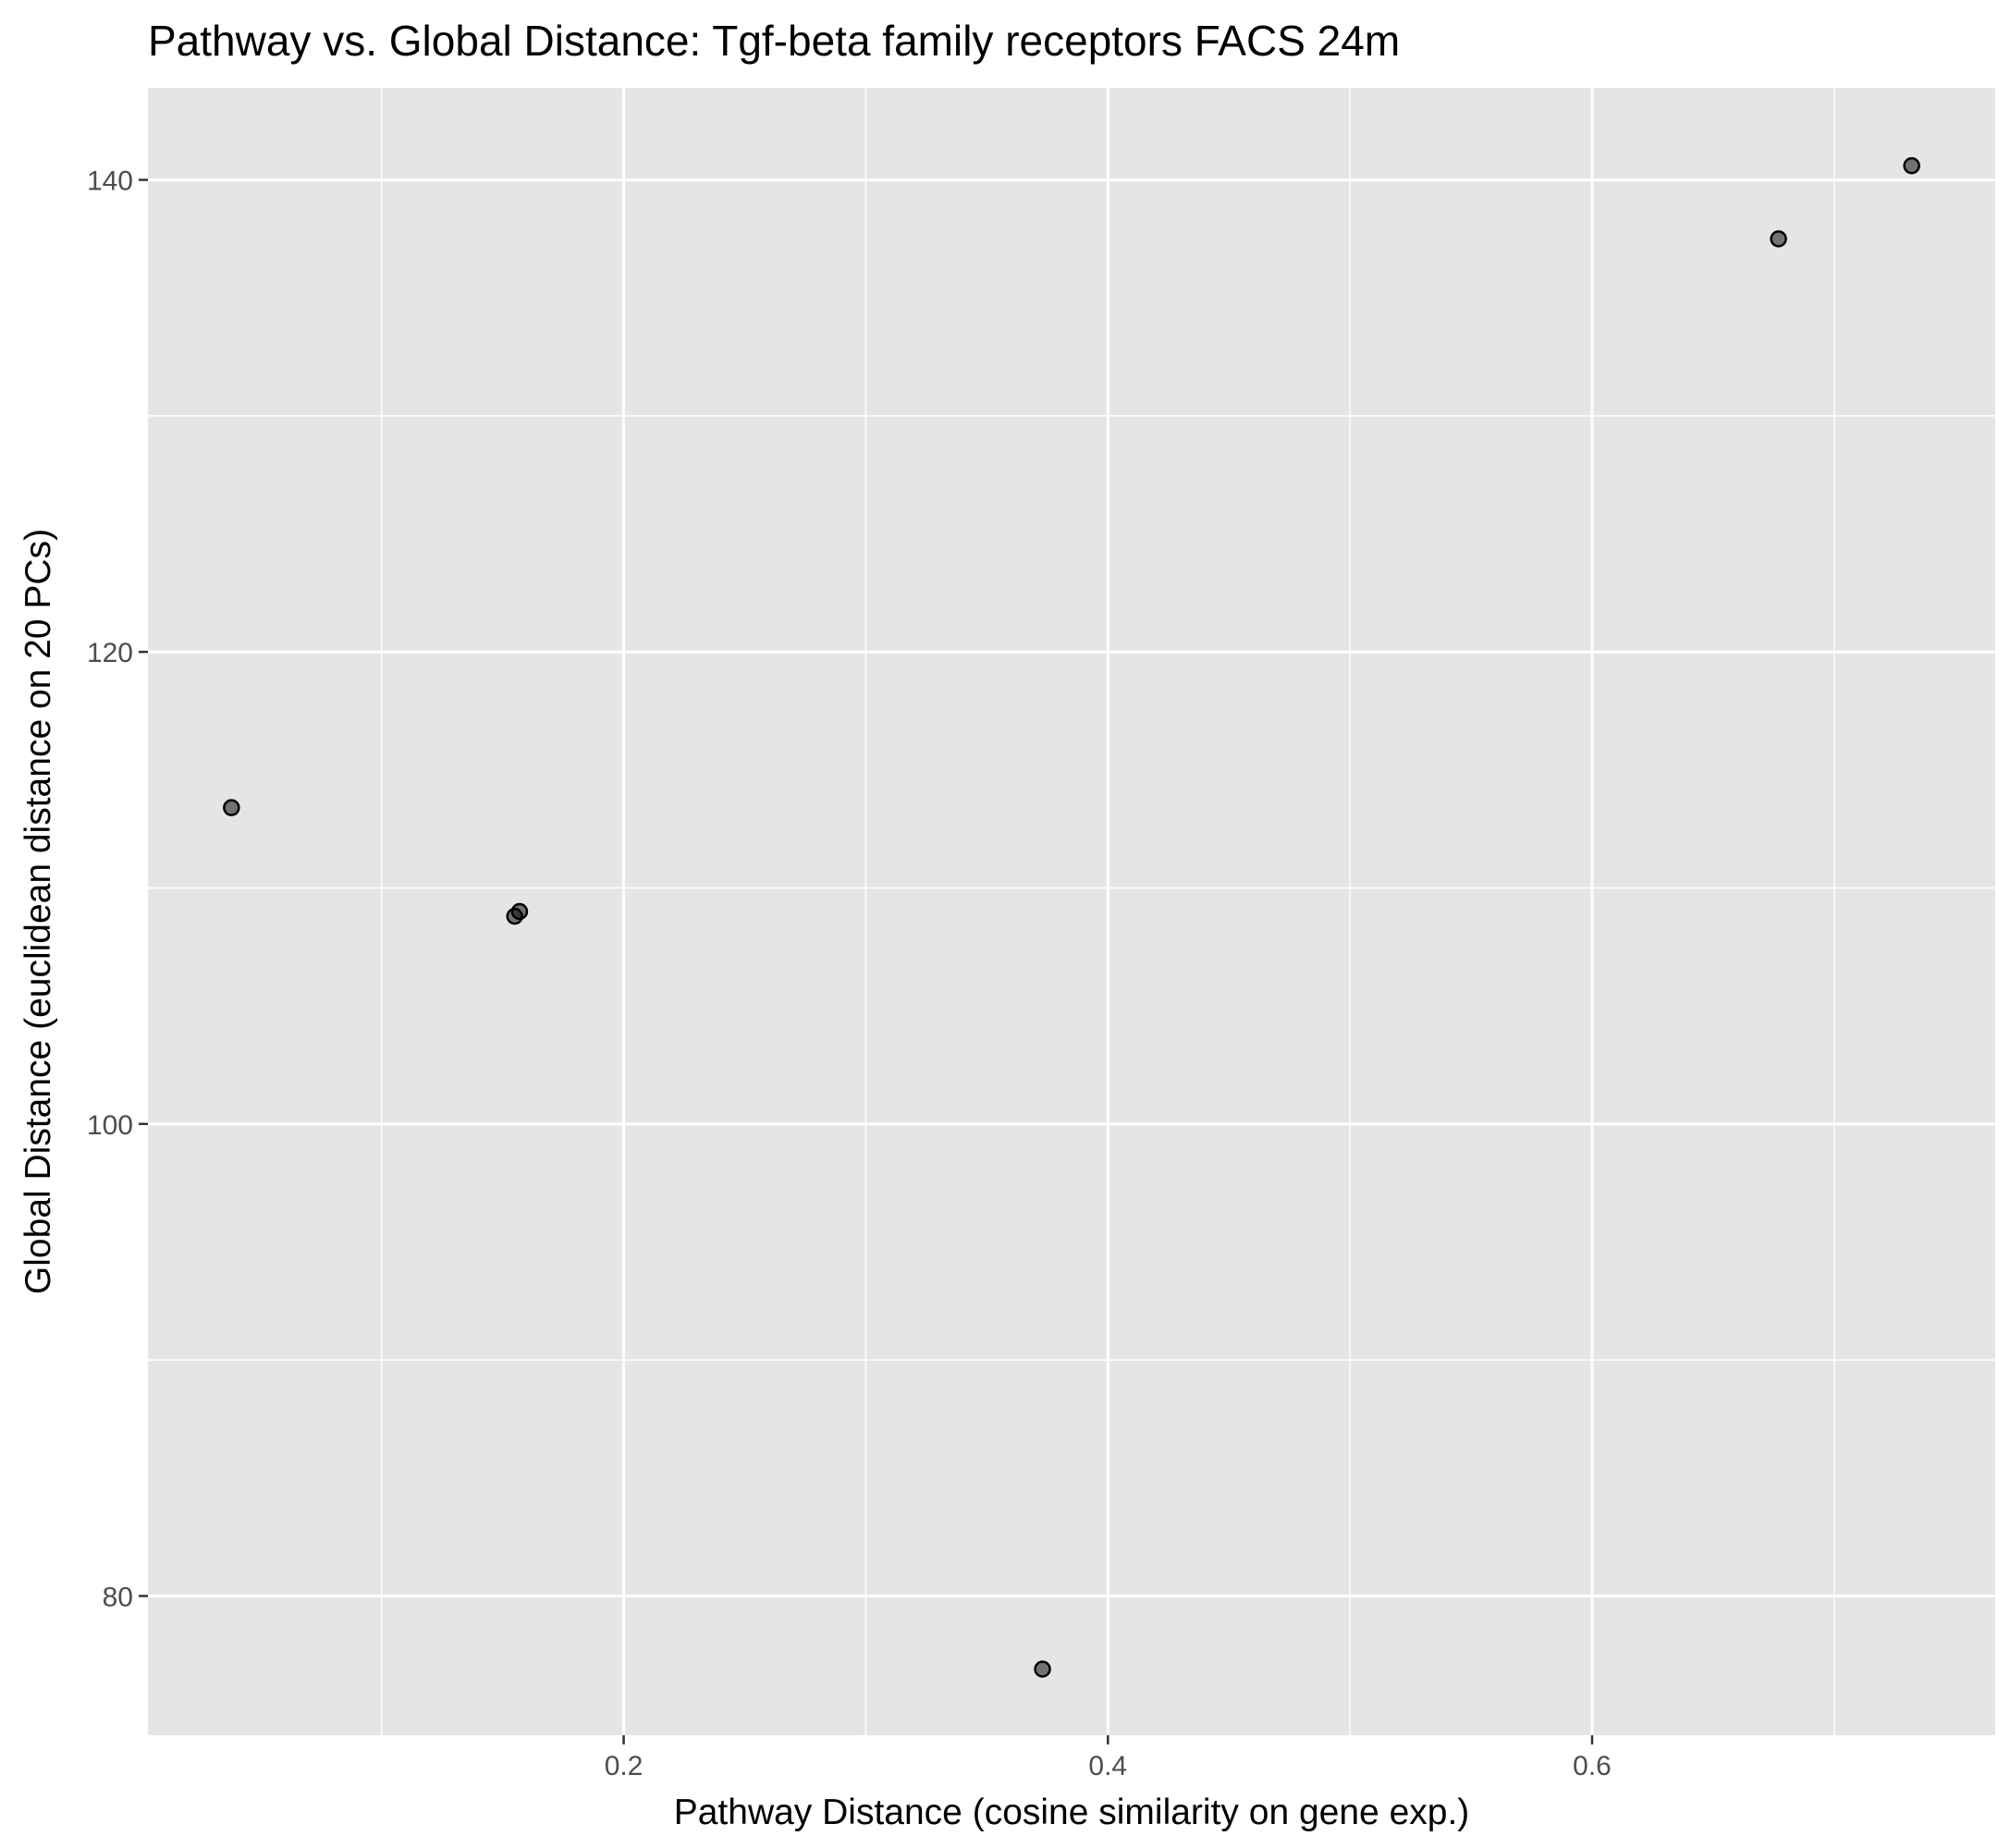 This screenshot has height=1848, width=2010. What do you see at coordinates (110, 1125) in the screenshot?
I see `y-tick-label: 100` at bounding box center [110, 1125].